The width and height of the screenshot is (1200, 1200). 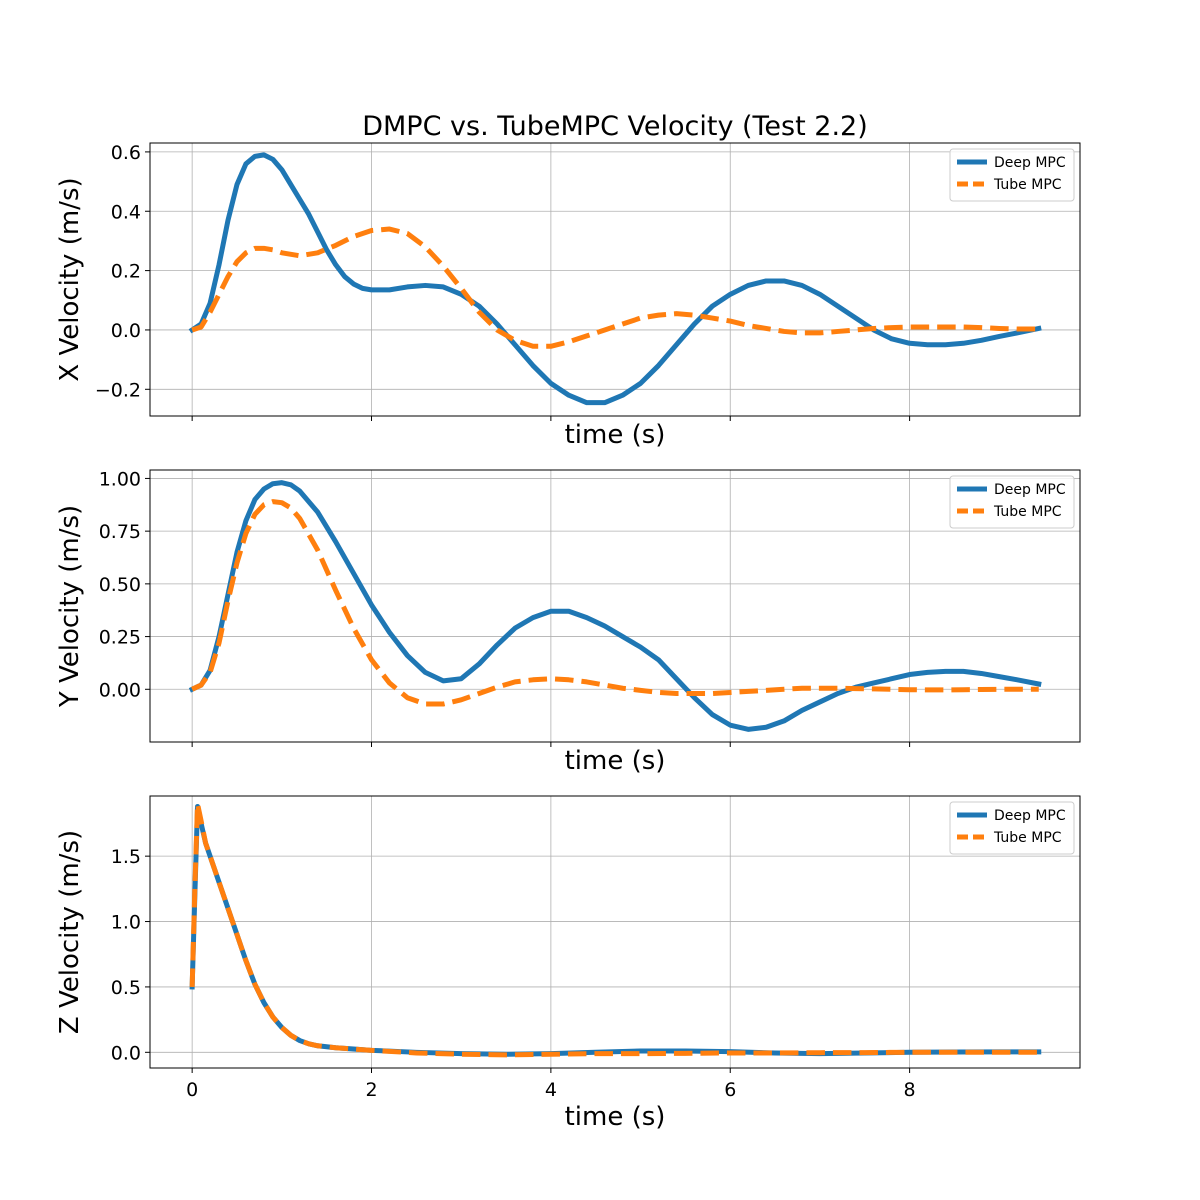 I want to click on y-tick-label: −0.2, so click(x=118, y=390).